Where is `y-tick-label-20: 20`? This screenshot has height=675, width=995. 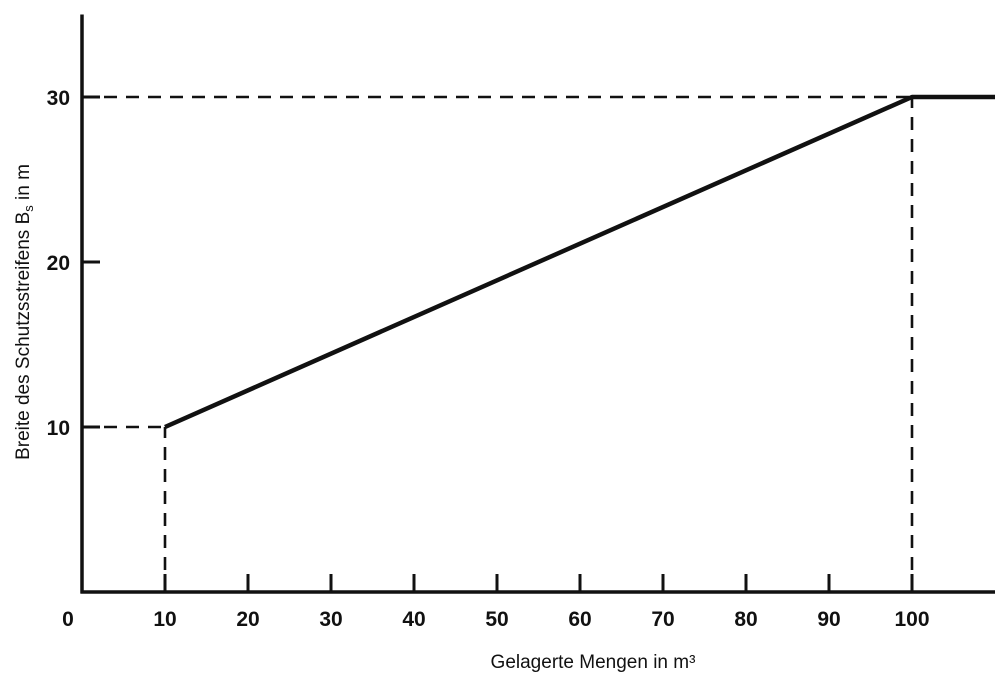 y-tick-label-20: 20 is located at coordinates (58, 263).